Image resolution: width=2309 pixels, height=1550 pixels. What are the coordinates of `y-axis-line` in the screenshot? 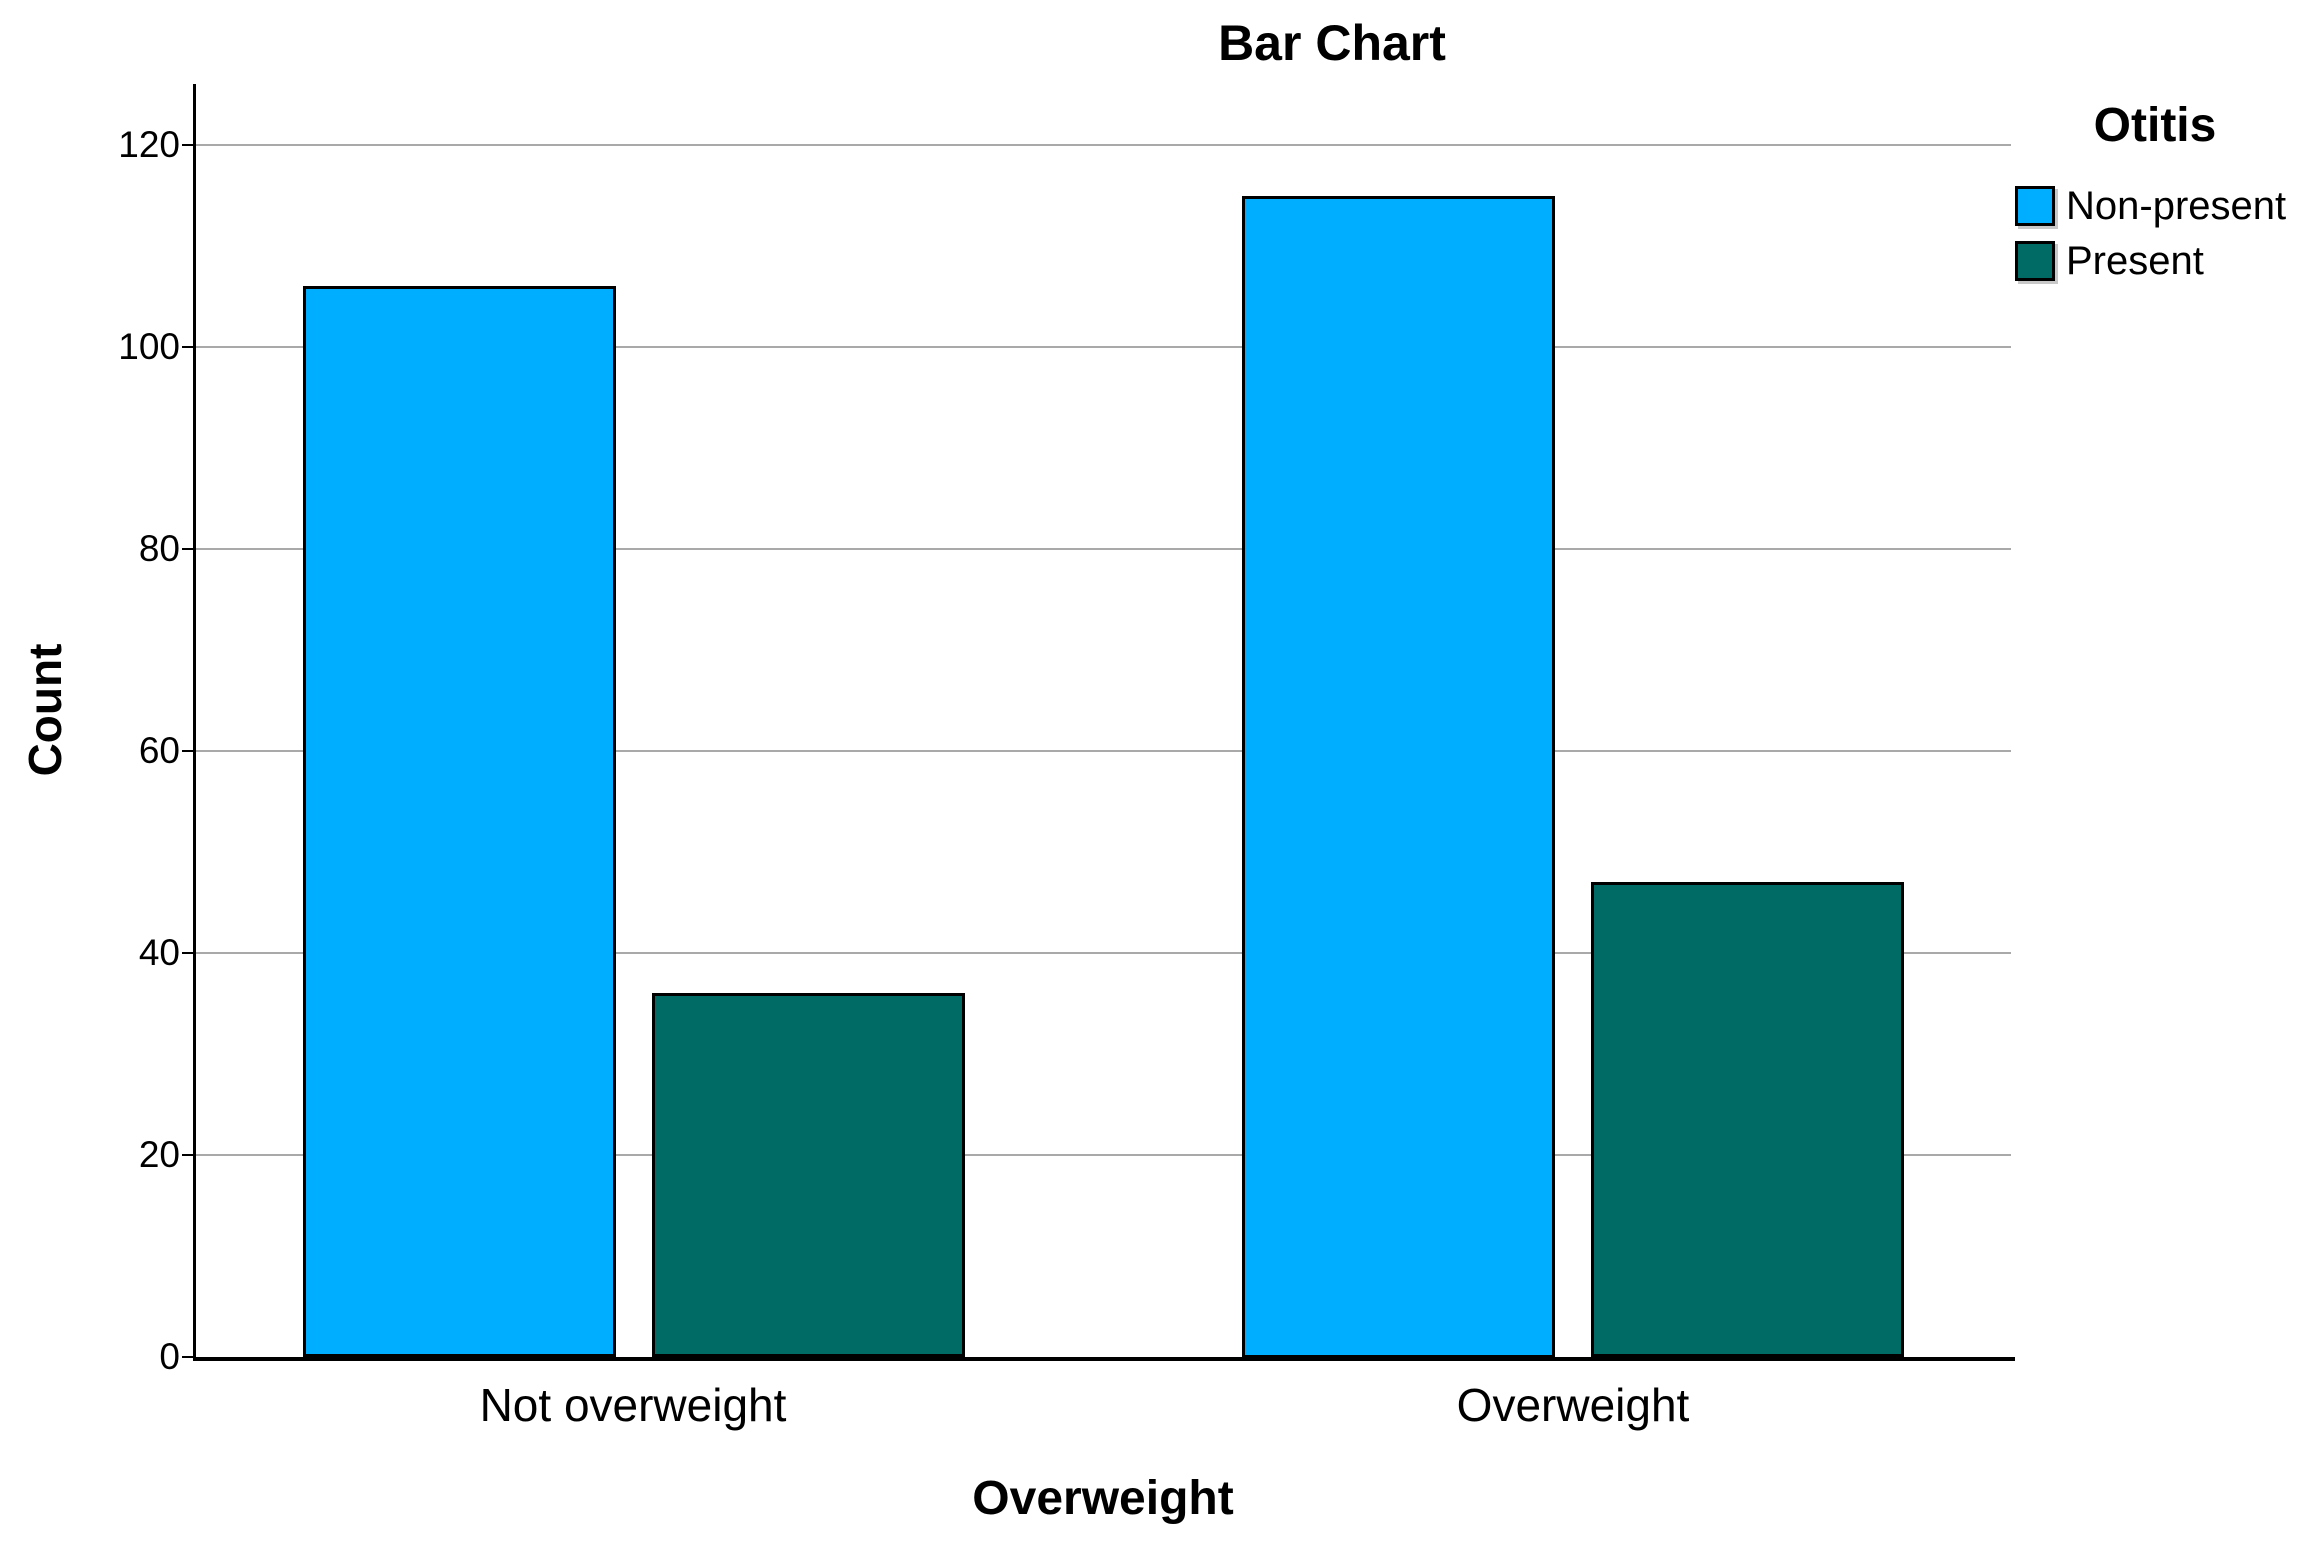 It's located at (194, 722).